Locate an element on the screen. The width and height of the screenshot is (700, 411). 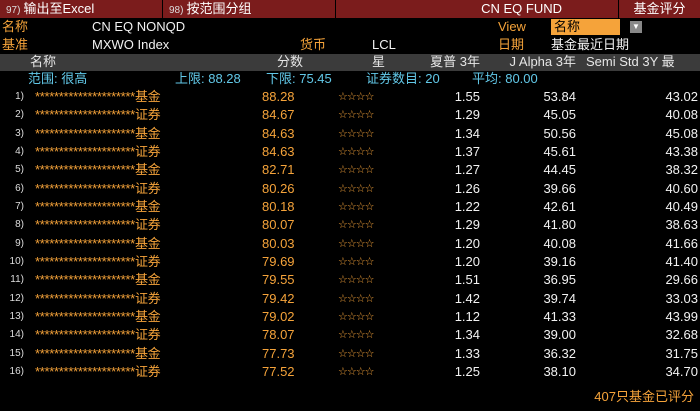
column-header: J Alpha 3年 is located at coordinates (543, 61).